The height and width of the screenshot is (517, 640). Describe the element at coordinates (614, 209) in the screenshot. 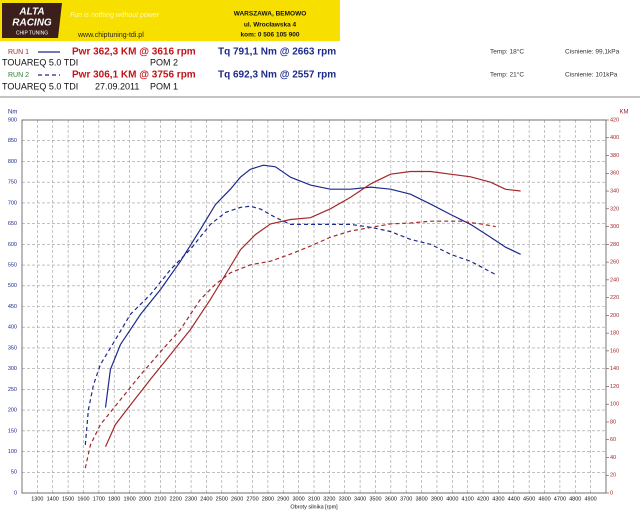

I see `y2-tick-label: 320` at that location.